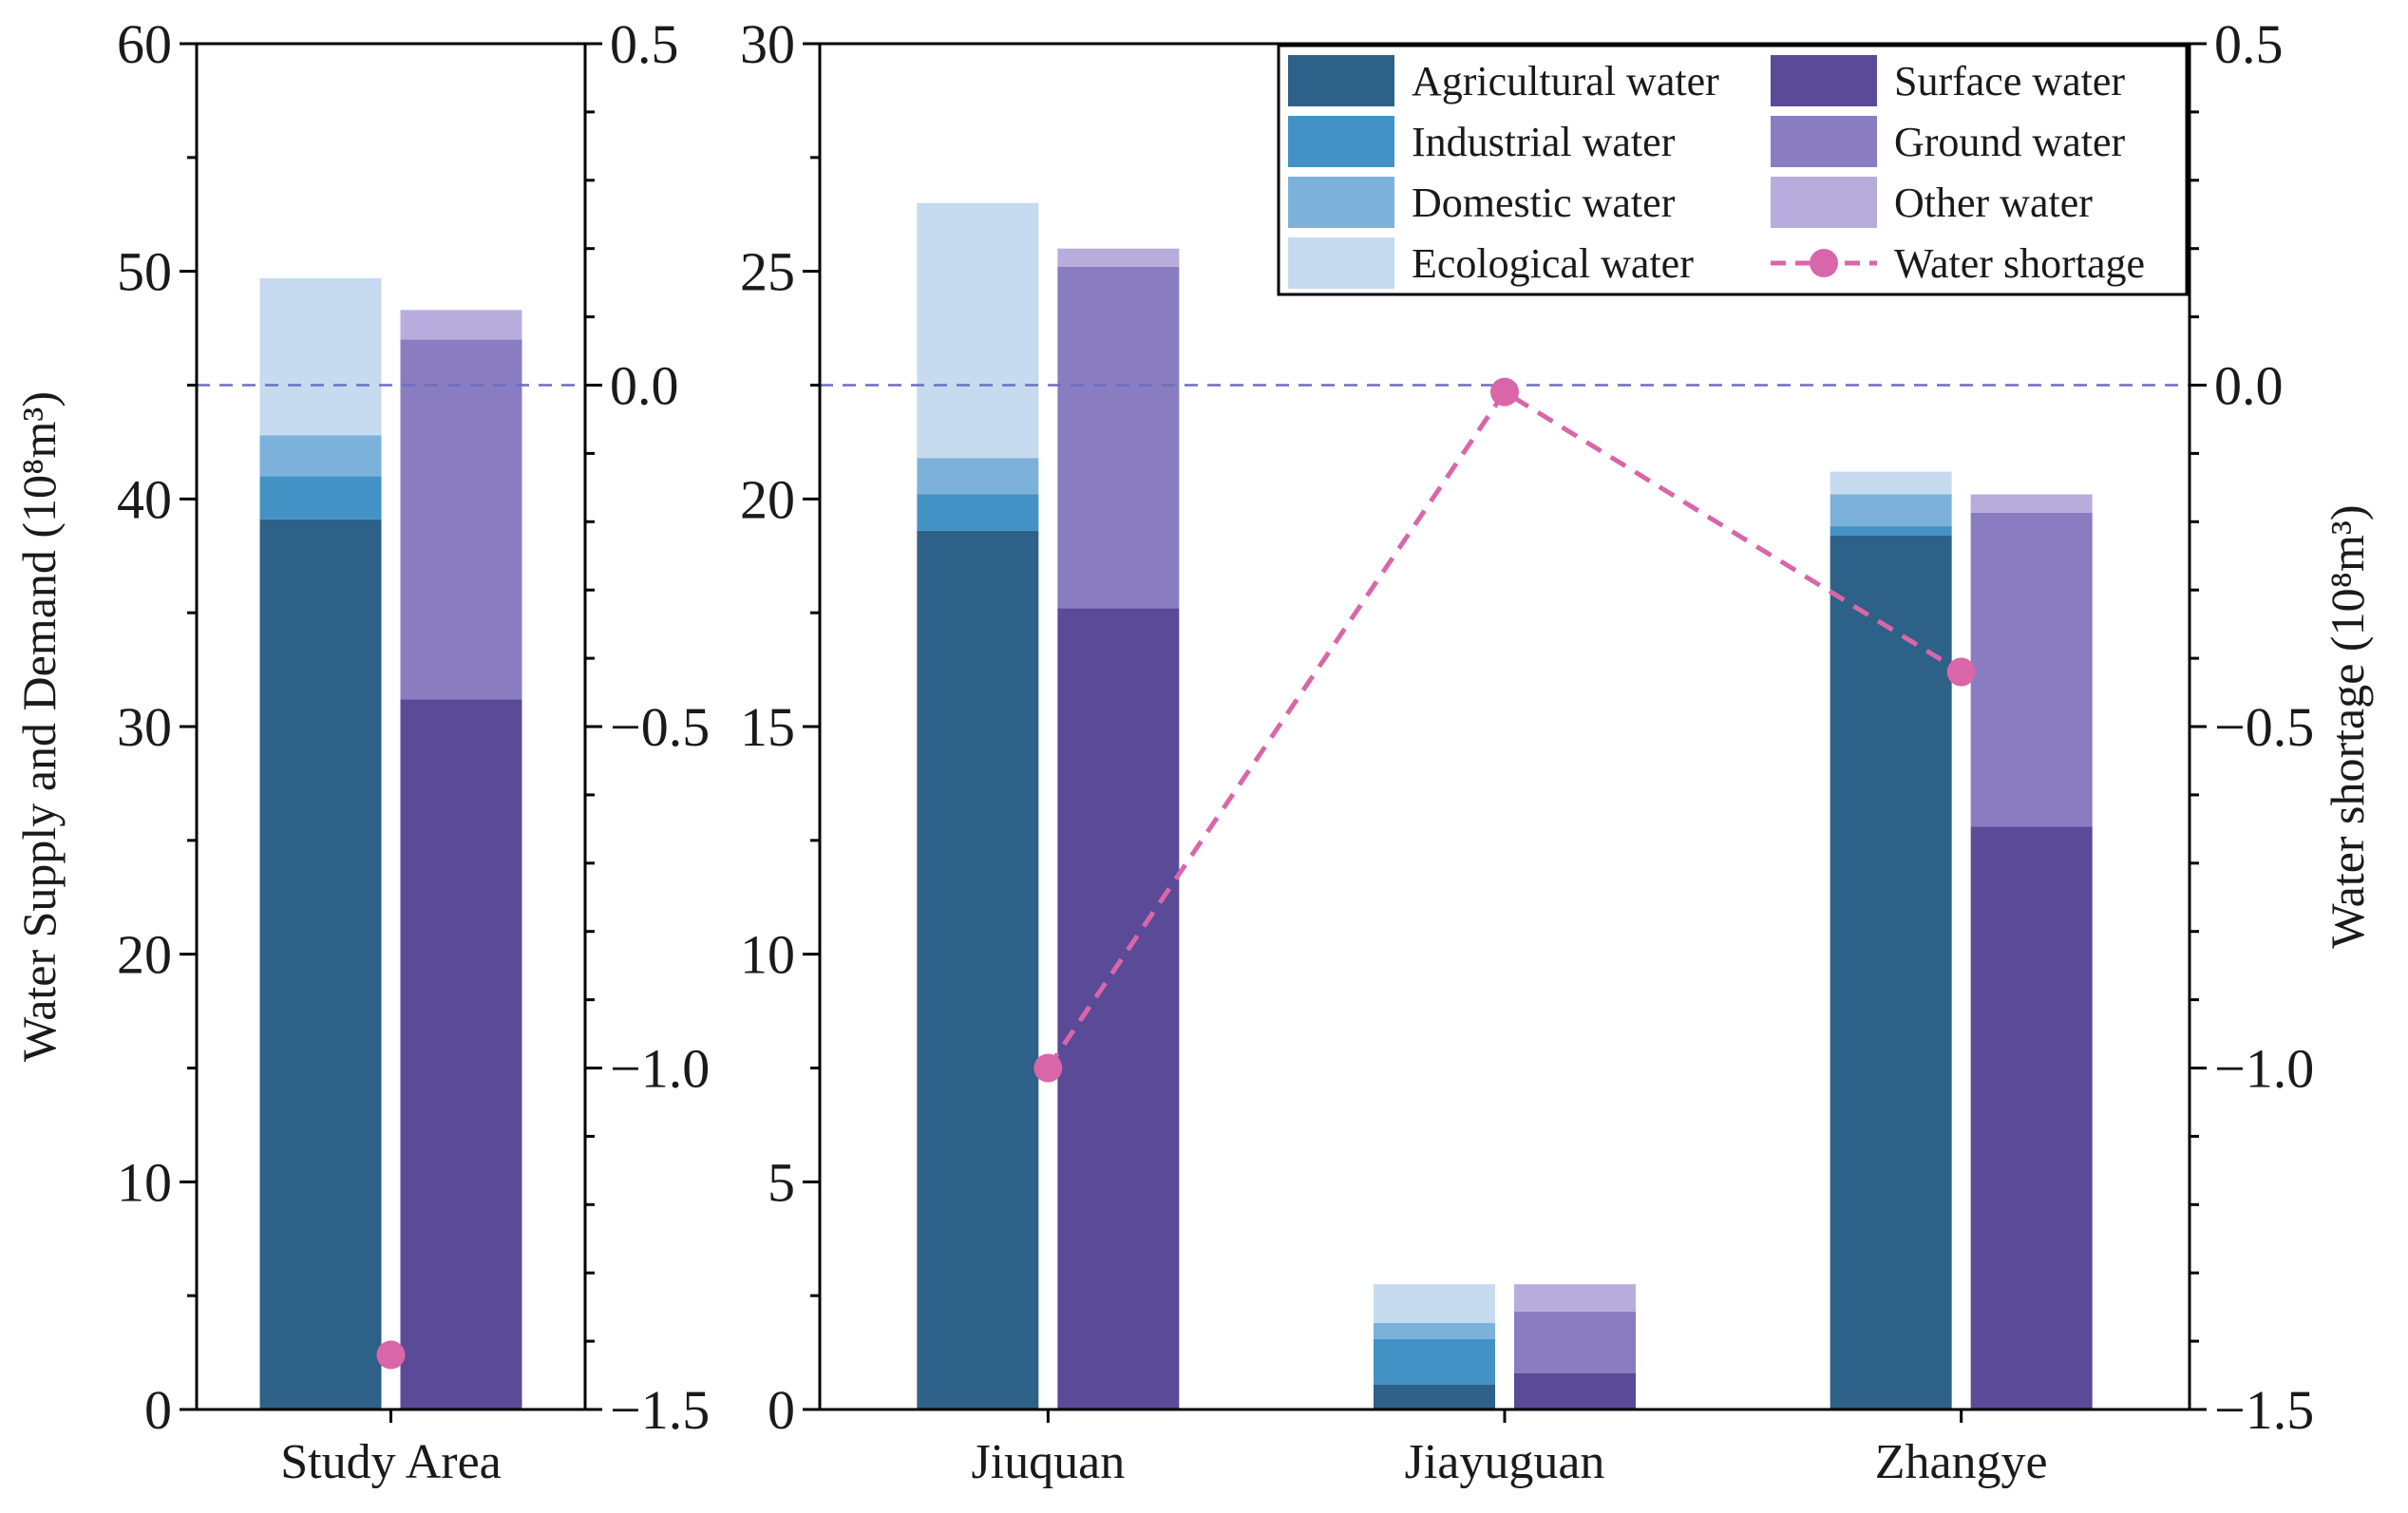  I want to click on bar-jiayuguan-agricultural-water, so click(1434, 1396).